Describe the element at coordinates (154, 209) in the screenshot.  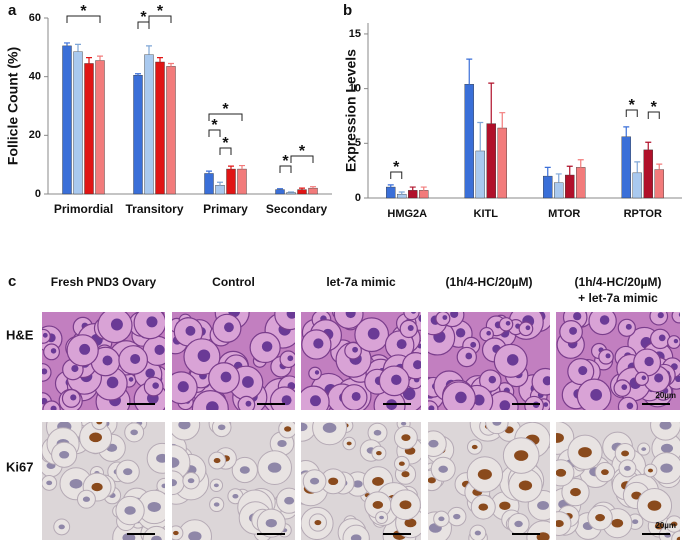
I see `x-tick-label: Transitory` at that location.